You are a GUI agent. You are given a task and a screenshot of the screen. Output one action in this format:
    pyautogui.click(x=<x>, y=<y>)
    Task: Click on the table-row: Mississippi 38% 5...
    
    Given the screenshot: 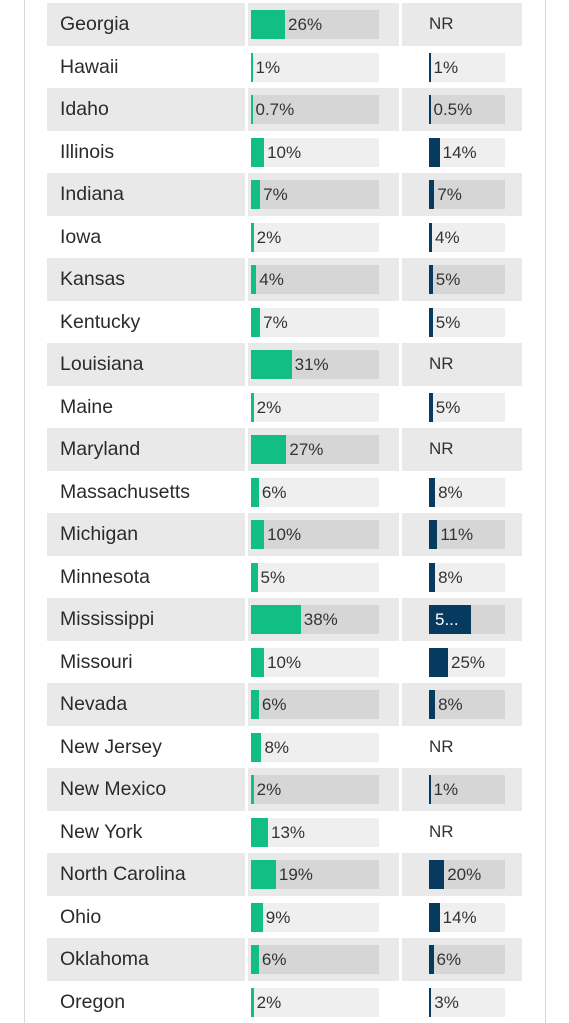 What is the action you would take?
    pyautogui.click(x=284, y=619)
    